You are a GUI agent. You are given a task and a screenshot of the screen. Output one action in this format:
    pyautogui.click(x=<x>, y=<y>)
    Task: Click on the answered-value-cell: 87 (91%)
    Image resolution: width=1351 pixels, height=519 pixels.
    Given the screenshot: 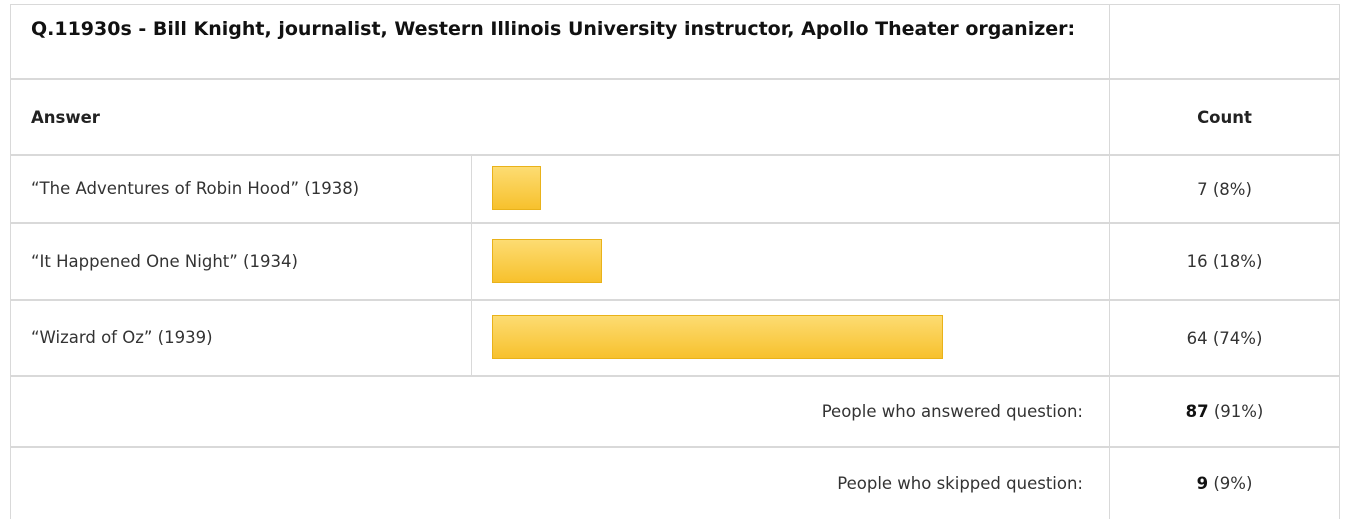 What is the action you would take?
    pyautogui.click(x=1225, y=412)
    